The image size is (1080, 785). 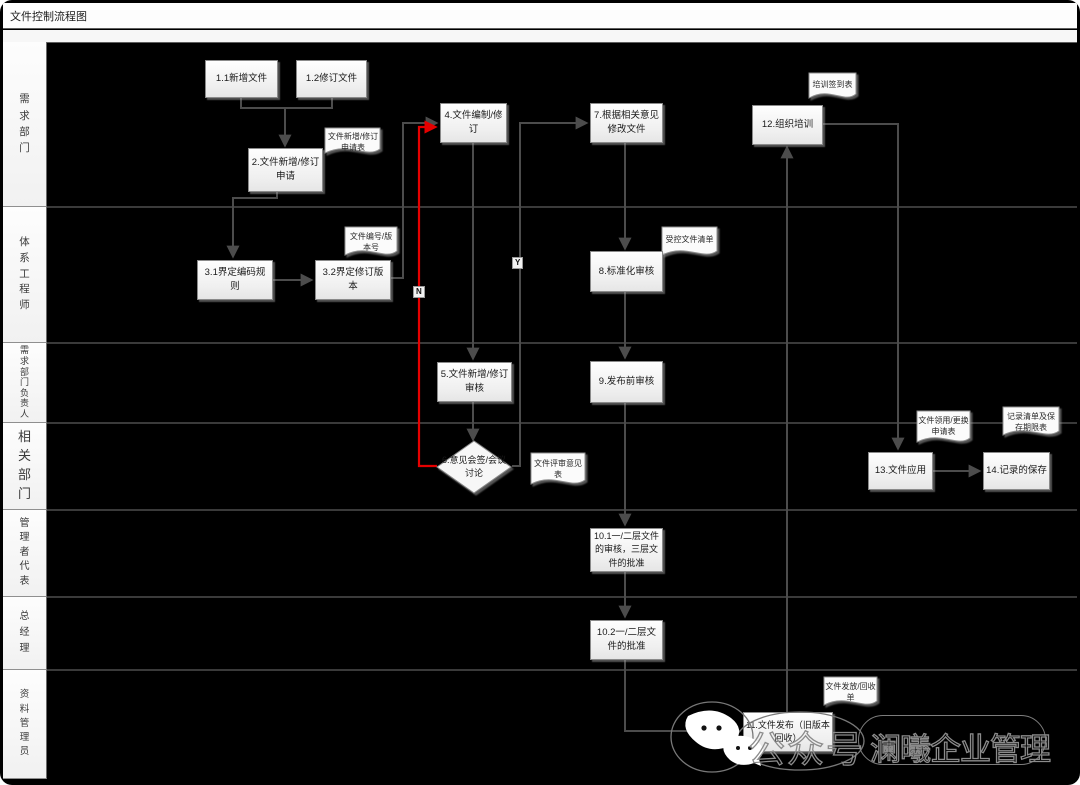 I want to click on flow-step-9: 9.发布前审核, so click(x=626, y=382).